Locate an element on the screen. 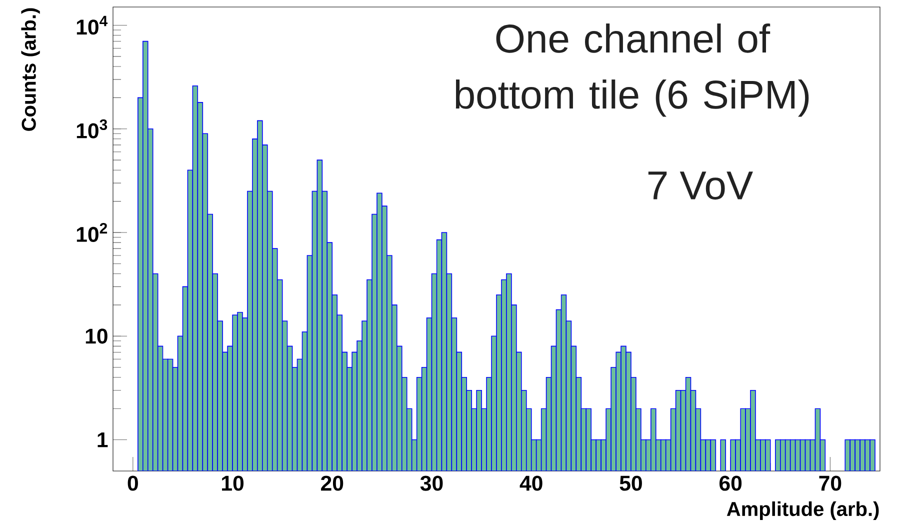  x-tick-label: 70 is located at coordinates (830, 483).